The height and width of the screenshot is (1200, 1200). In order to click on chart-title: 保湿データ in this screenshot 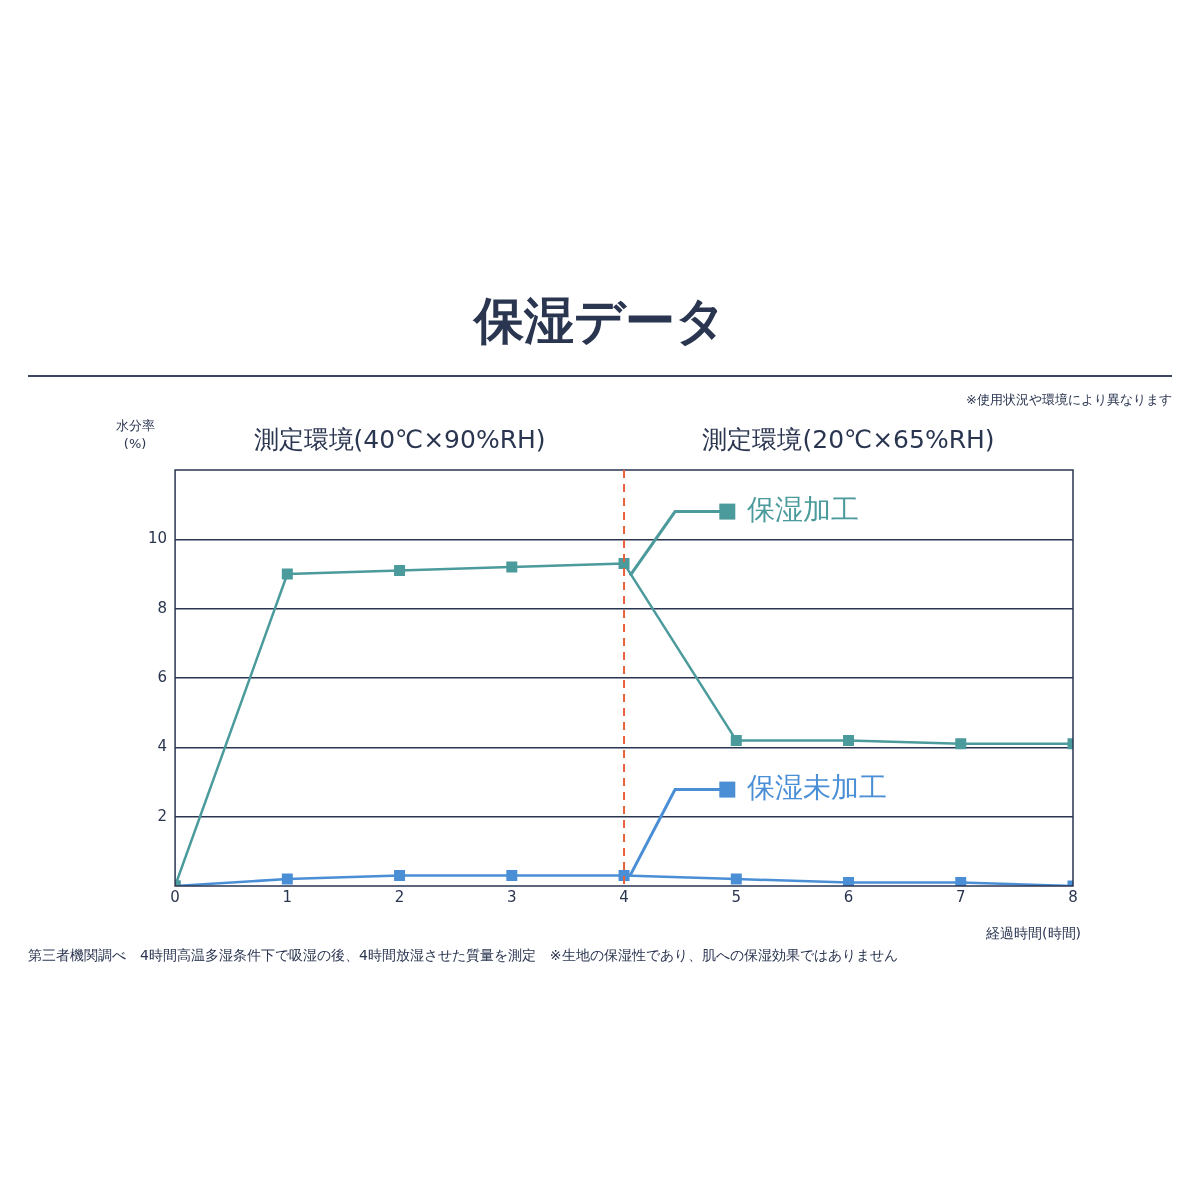, I will do `click(599, 321)`.